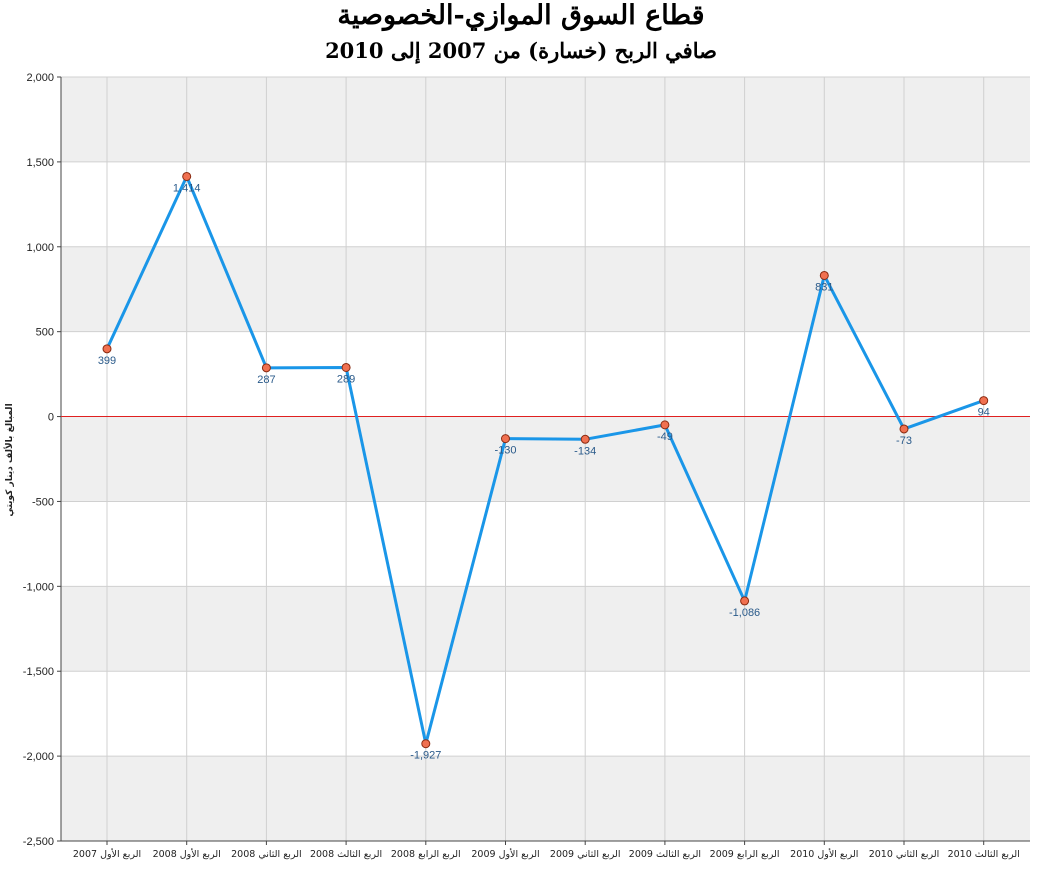 The image size is (1042, 874). What do you see at coordinates (346, 379) in the screenshot?
I see `data-label: 289` at bounding box center [346, 379].